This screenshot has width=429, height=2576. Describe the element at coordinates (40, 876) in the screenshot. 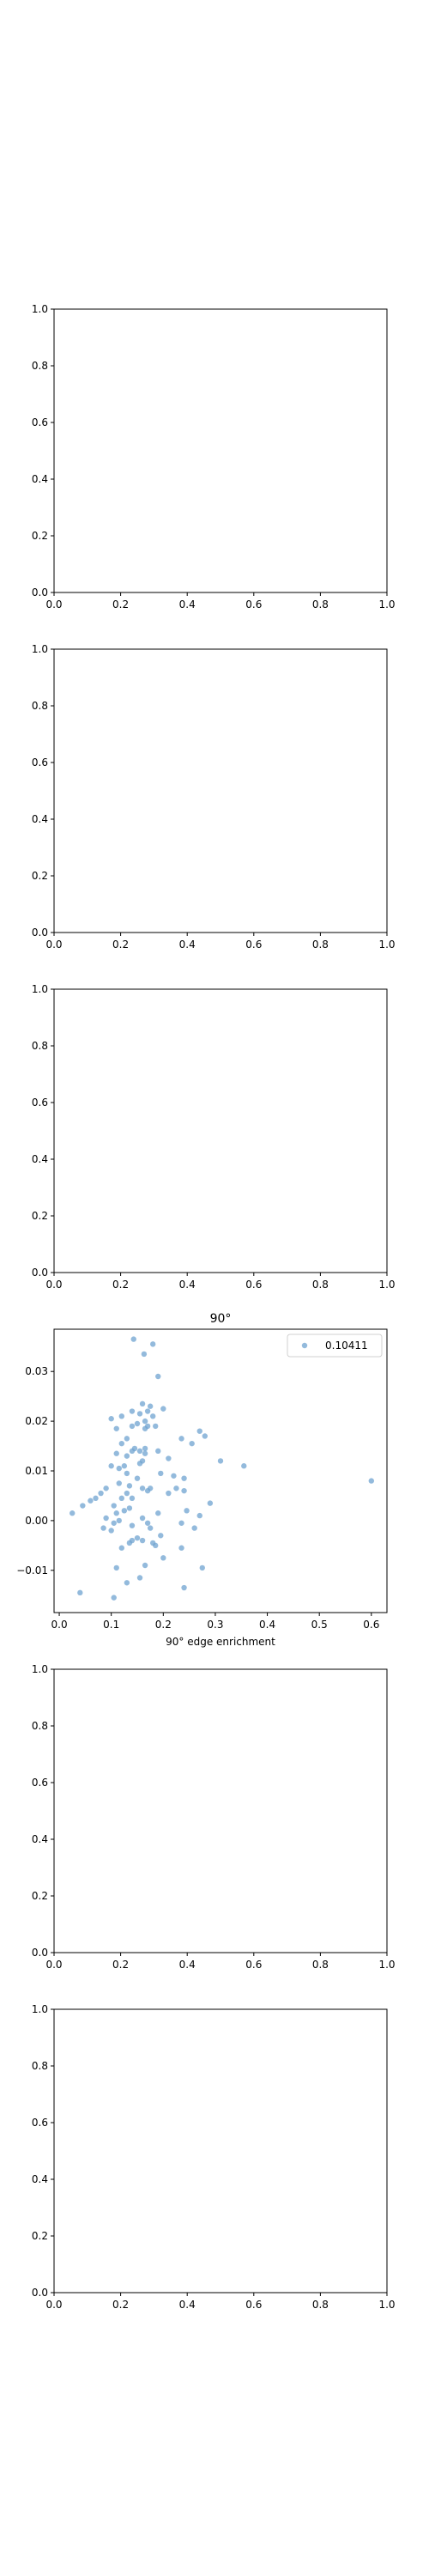

I see `y-tick-label: 0.2` at that location.